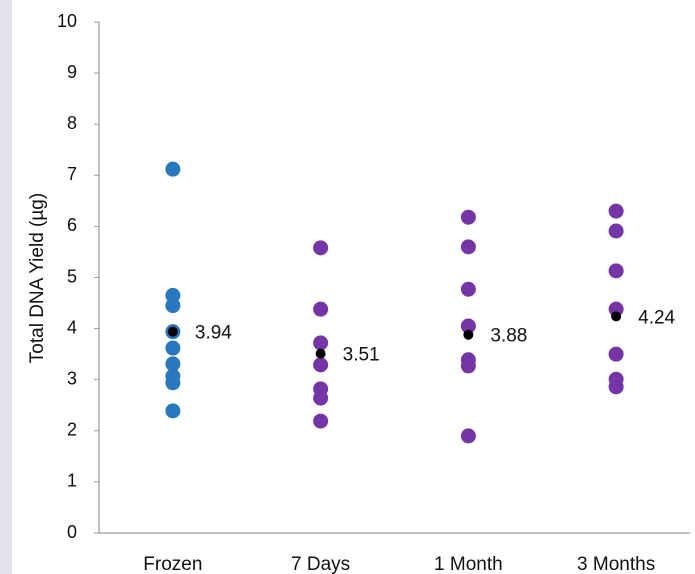  I want to click on y-tick-label: 1, so click(72, 481).